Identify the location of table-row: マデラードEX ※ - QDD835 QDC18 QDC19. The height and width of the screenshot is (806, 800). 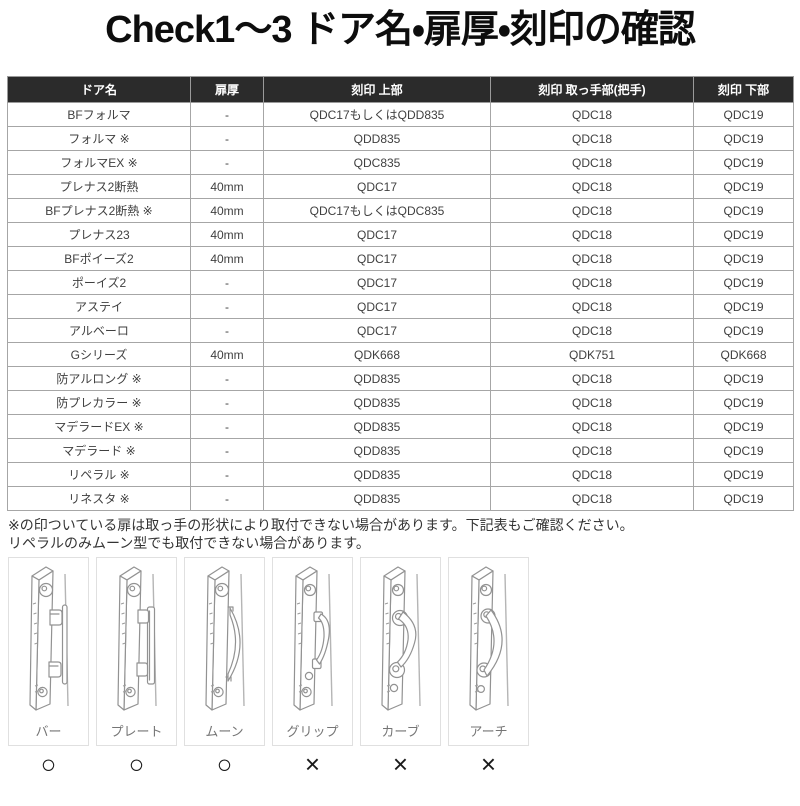
(400, 426).